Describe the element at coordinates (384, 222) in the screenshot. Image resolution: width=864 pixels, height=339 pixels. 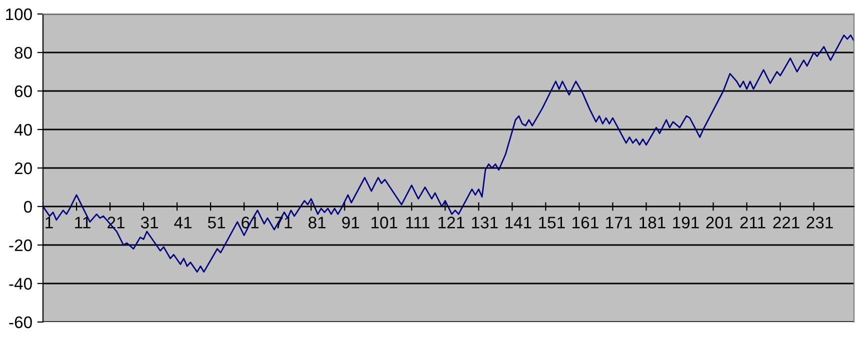
I see `x-tick-label: 101` at that location.